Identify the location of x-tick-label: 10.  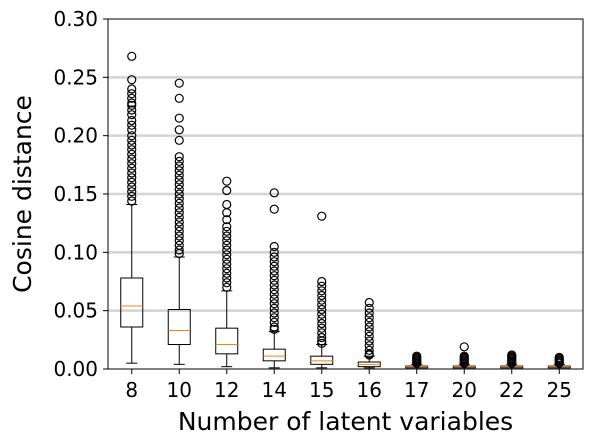
(179, 390).